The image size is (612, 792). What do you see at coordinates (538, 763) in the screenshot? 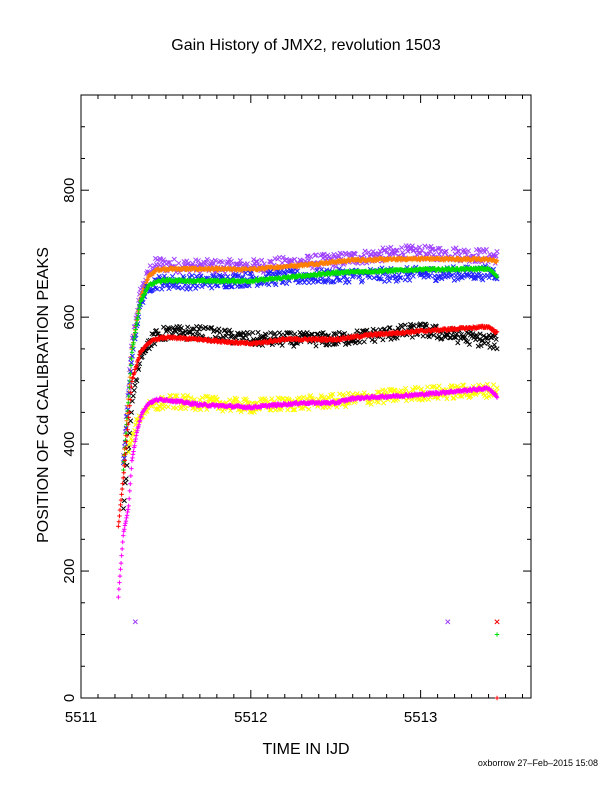
I see `footer-credit: oxborrow 27–Feb–2015 15:08` at bounding box center [538, 763].